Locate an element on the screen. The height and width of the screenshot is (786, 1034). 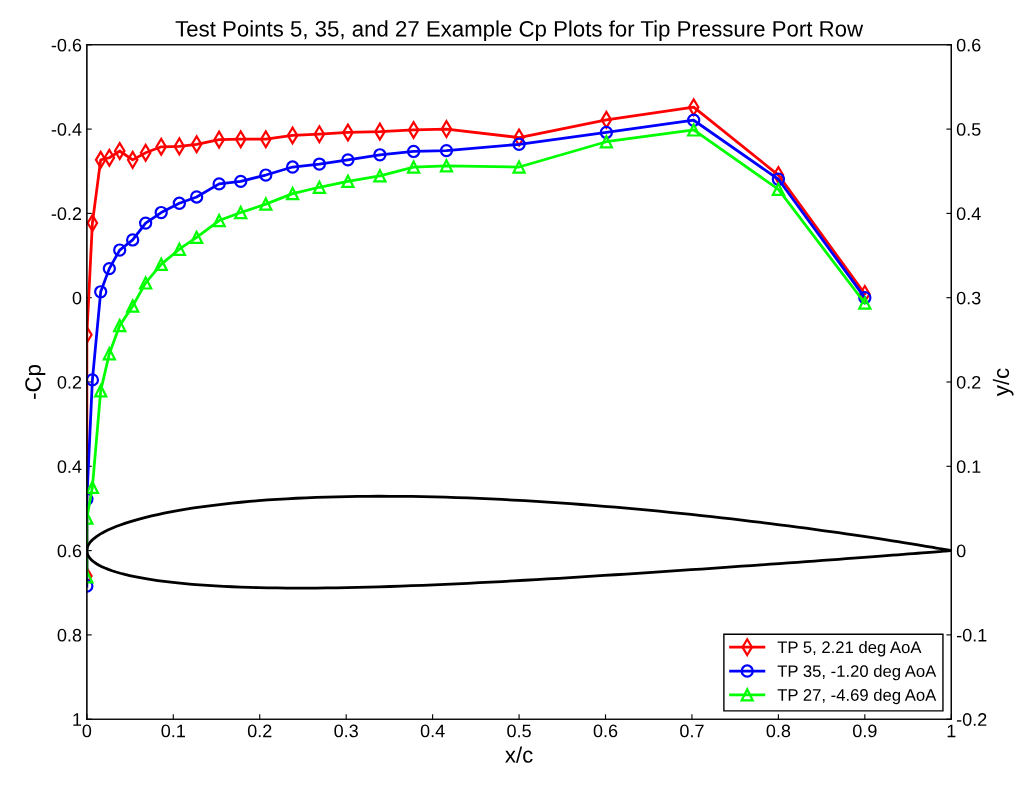
legend-label: TP 35, -1.20 deg AoA is located at coordinates (857, 672).